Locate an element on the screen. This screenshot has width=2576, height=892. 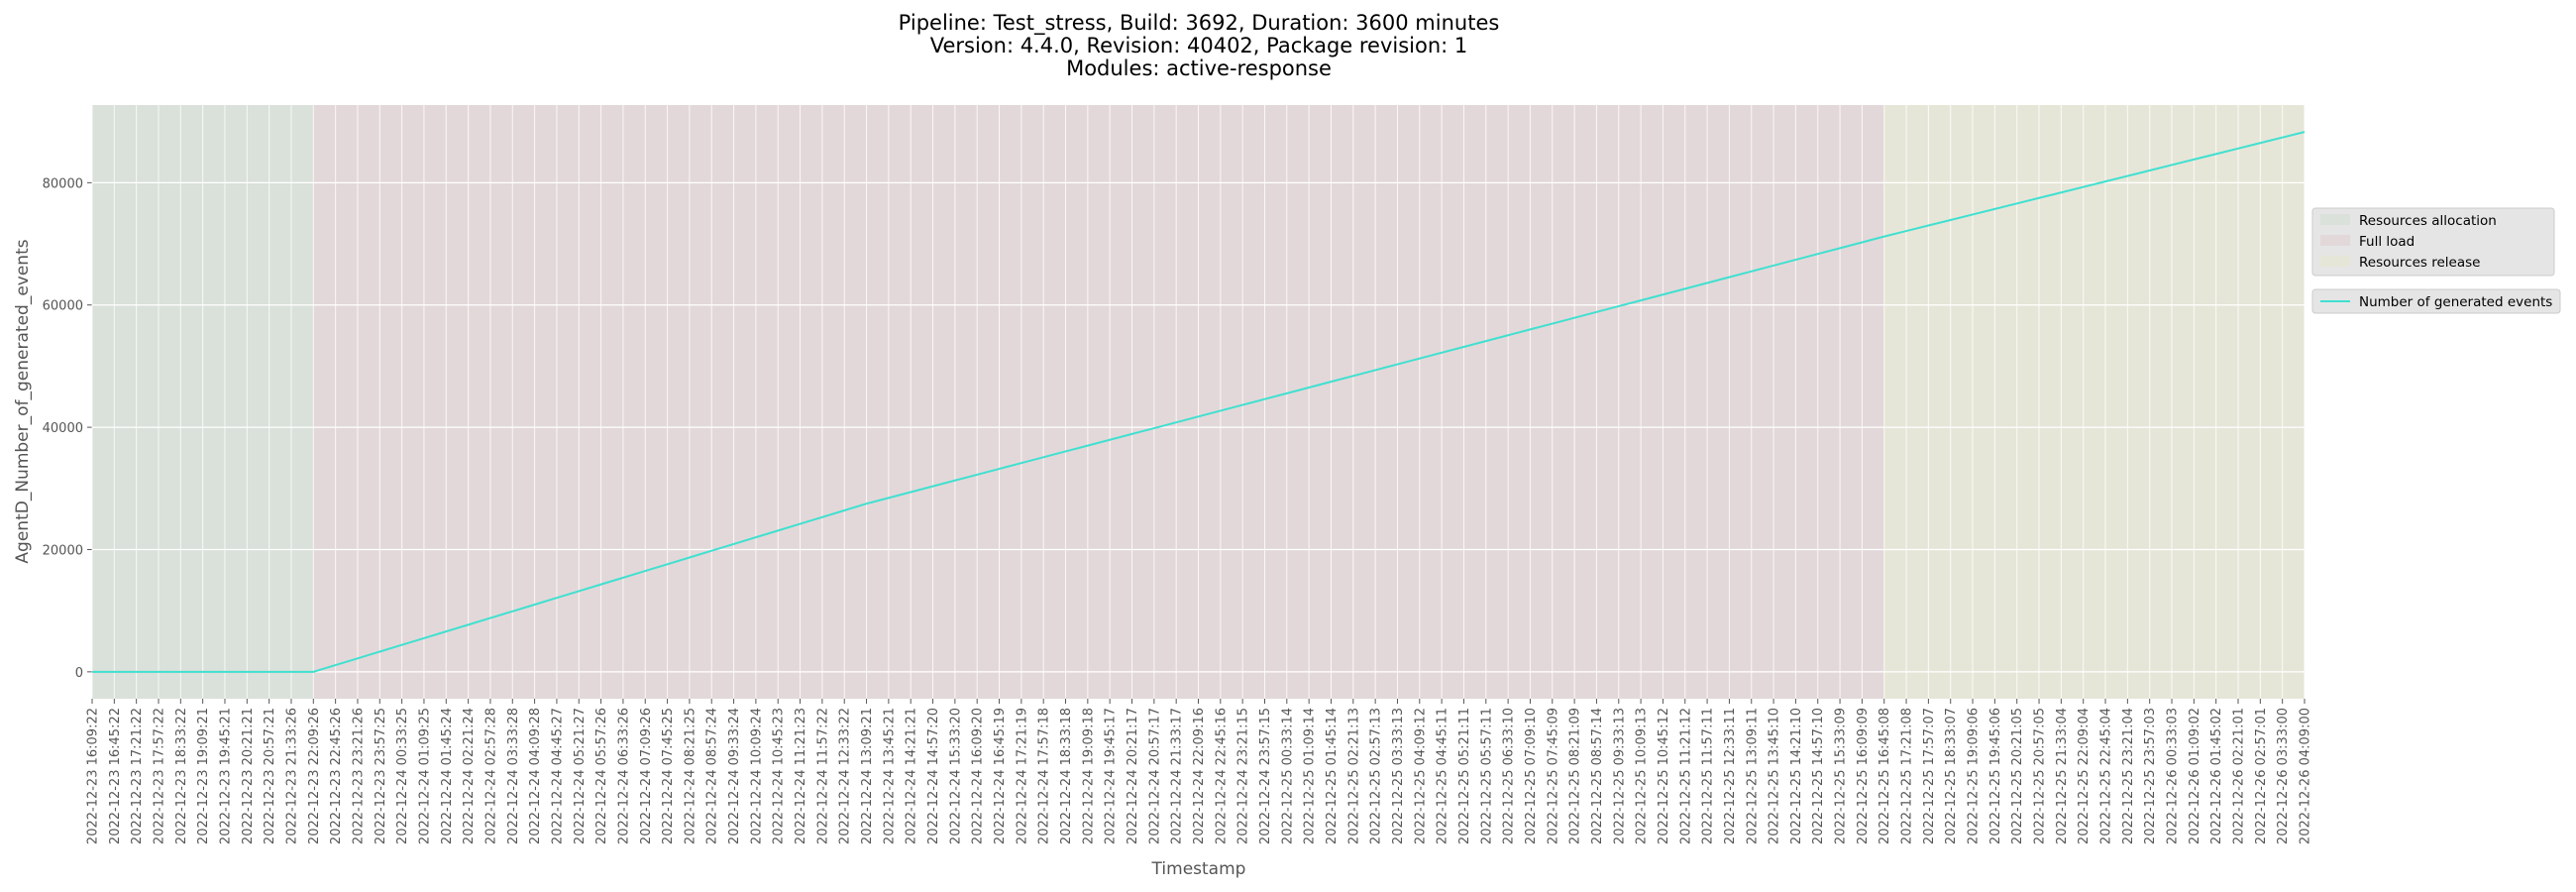
x-tick-label: 2022-12-25 06:33:10 is located at coordinates (1509, 776).